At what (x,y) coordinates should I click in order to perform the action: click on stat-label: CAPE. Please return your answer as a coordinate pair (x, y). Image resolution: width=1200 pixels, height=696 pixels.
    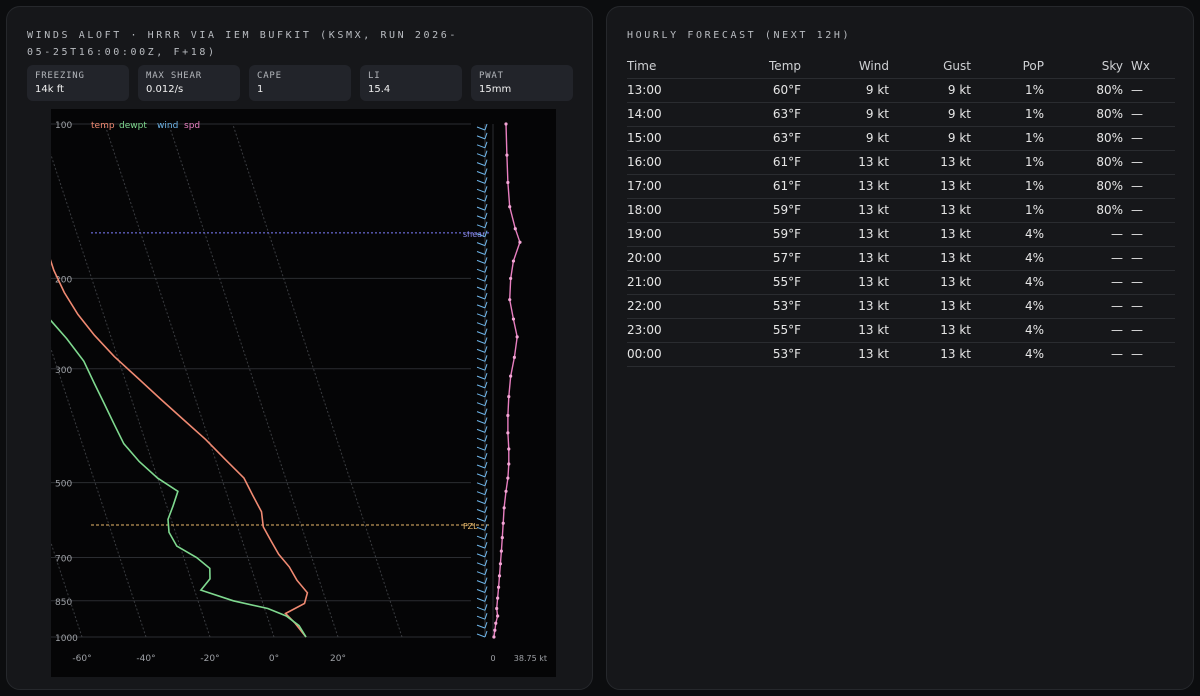
    Looking at the image, I should click on (269, 76).